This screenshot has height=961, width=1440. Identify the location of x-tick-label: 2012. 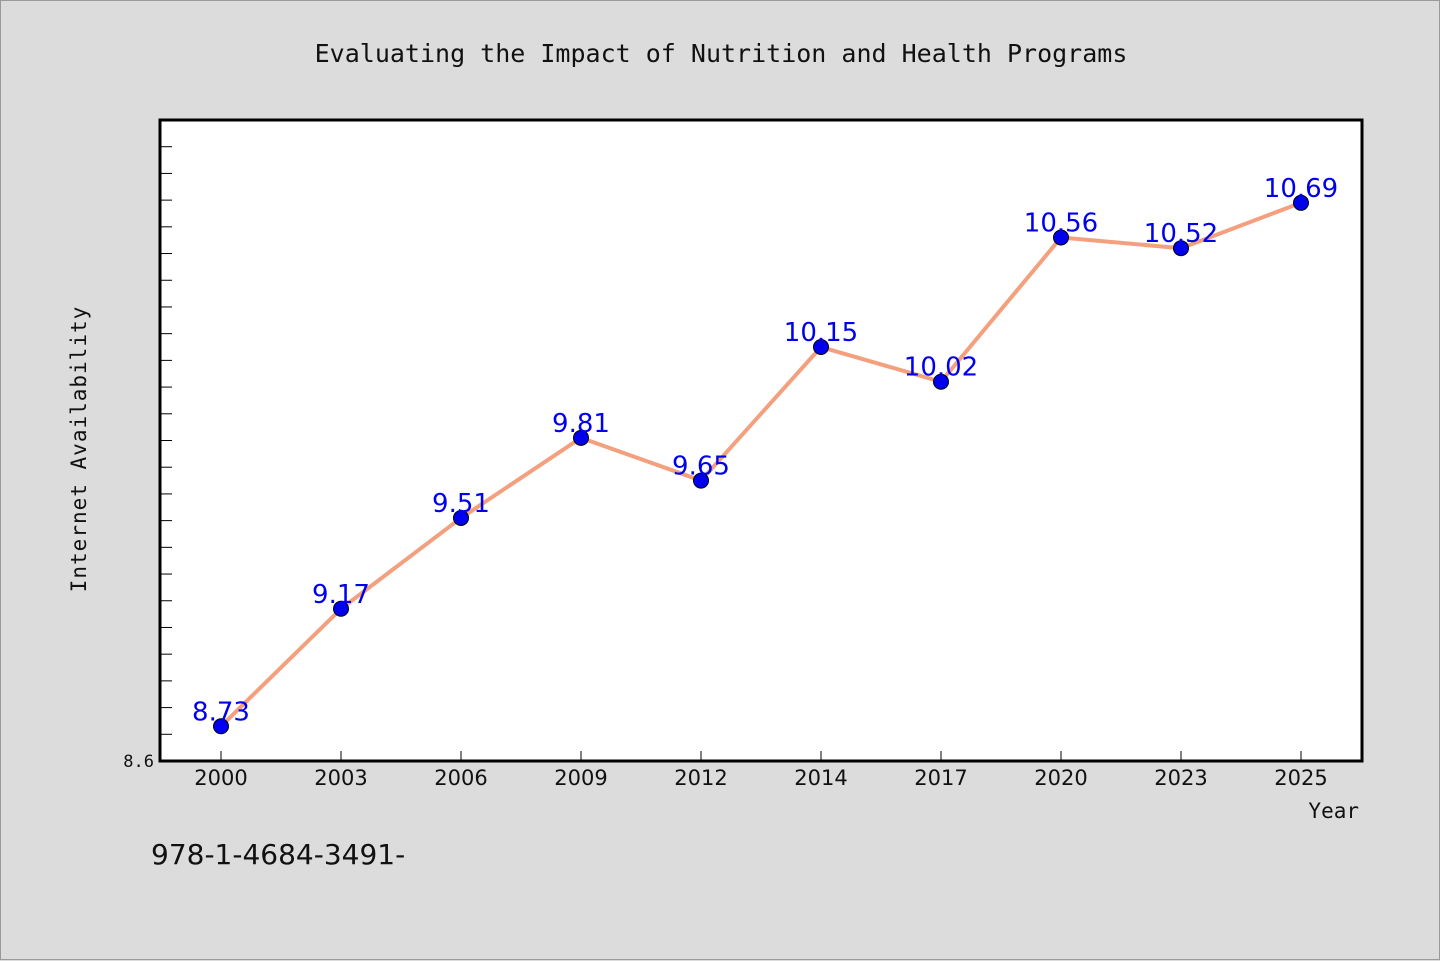
(700, 778).